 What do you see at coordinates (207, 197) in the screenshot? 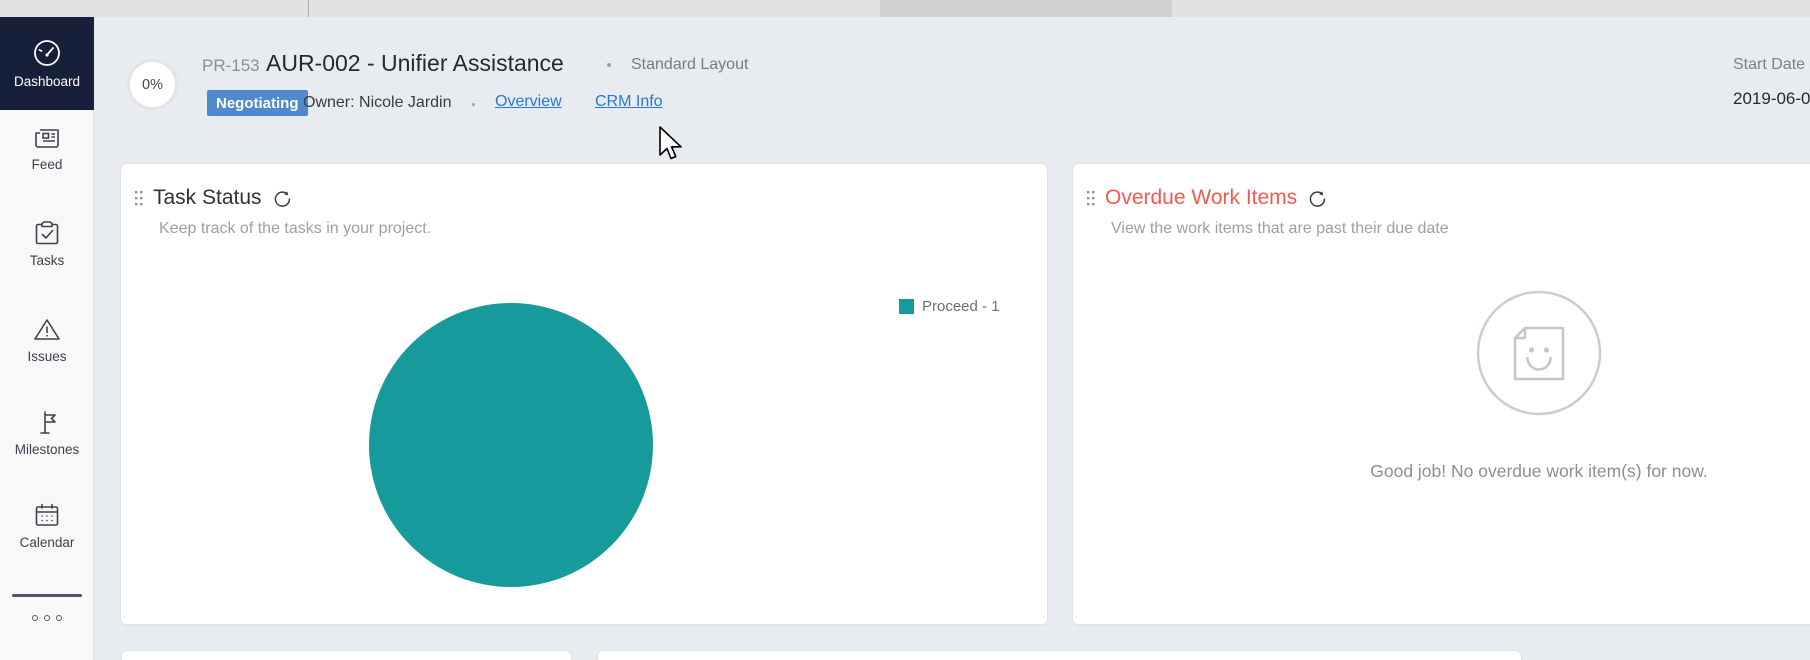
I see `card-title: Task Status` at bounding box center [207, 197].